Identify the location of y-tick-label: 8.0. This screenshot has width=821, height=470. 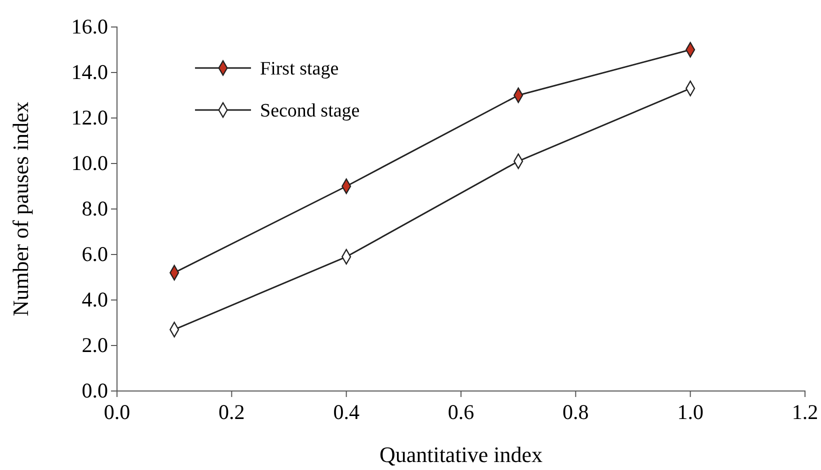
(95, 208).